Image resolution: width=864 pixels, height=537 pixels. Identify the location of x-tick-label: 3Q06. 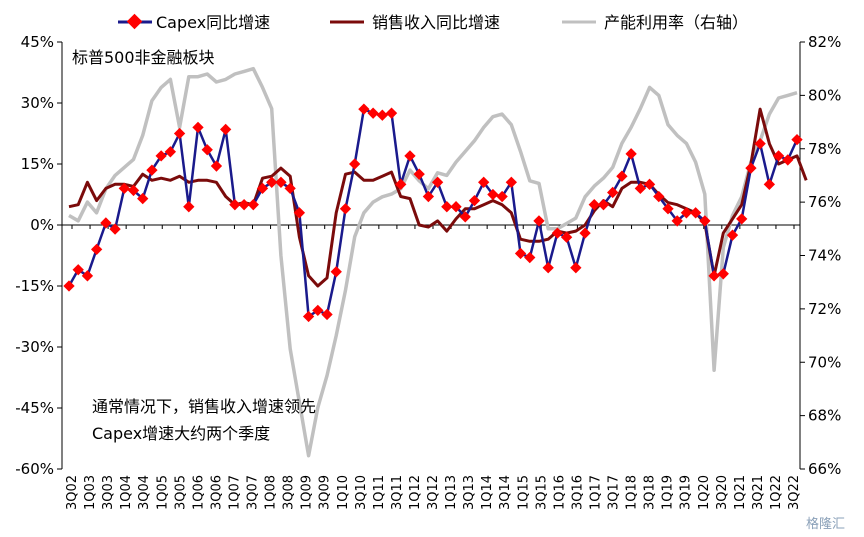
(216, 492).